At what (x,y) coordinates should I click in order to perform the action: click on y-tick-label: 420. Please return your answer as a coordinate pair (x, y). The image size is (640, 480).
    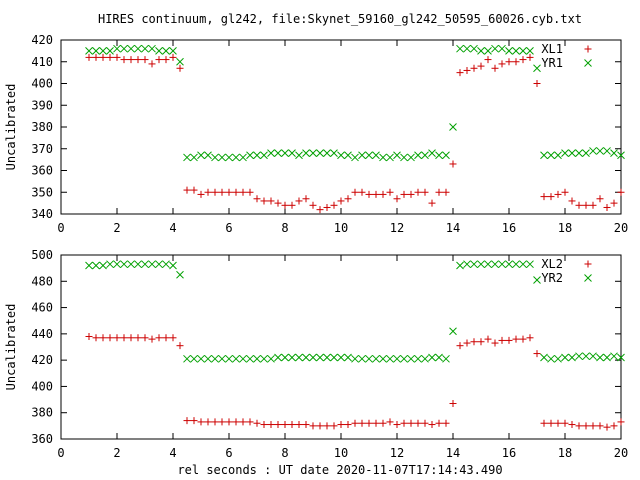
    Looking at the image, I should click on (42, 40).